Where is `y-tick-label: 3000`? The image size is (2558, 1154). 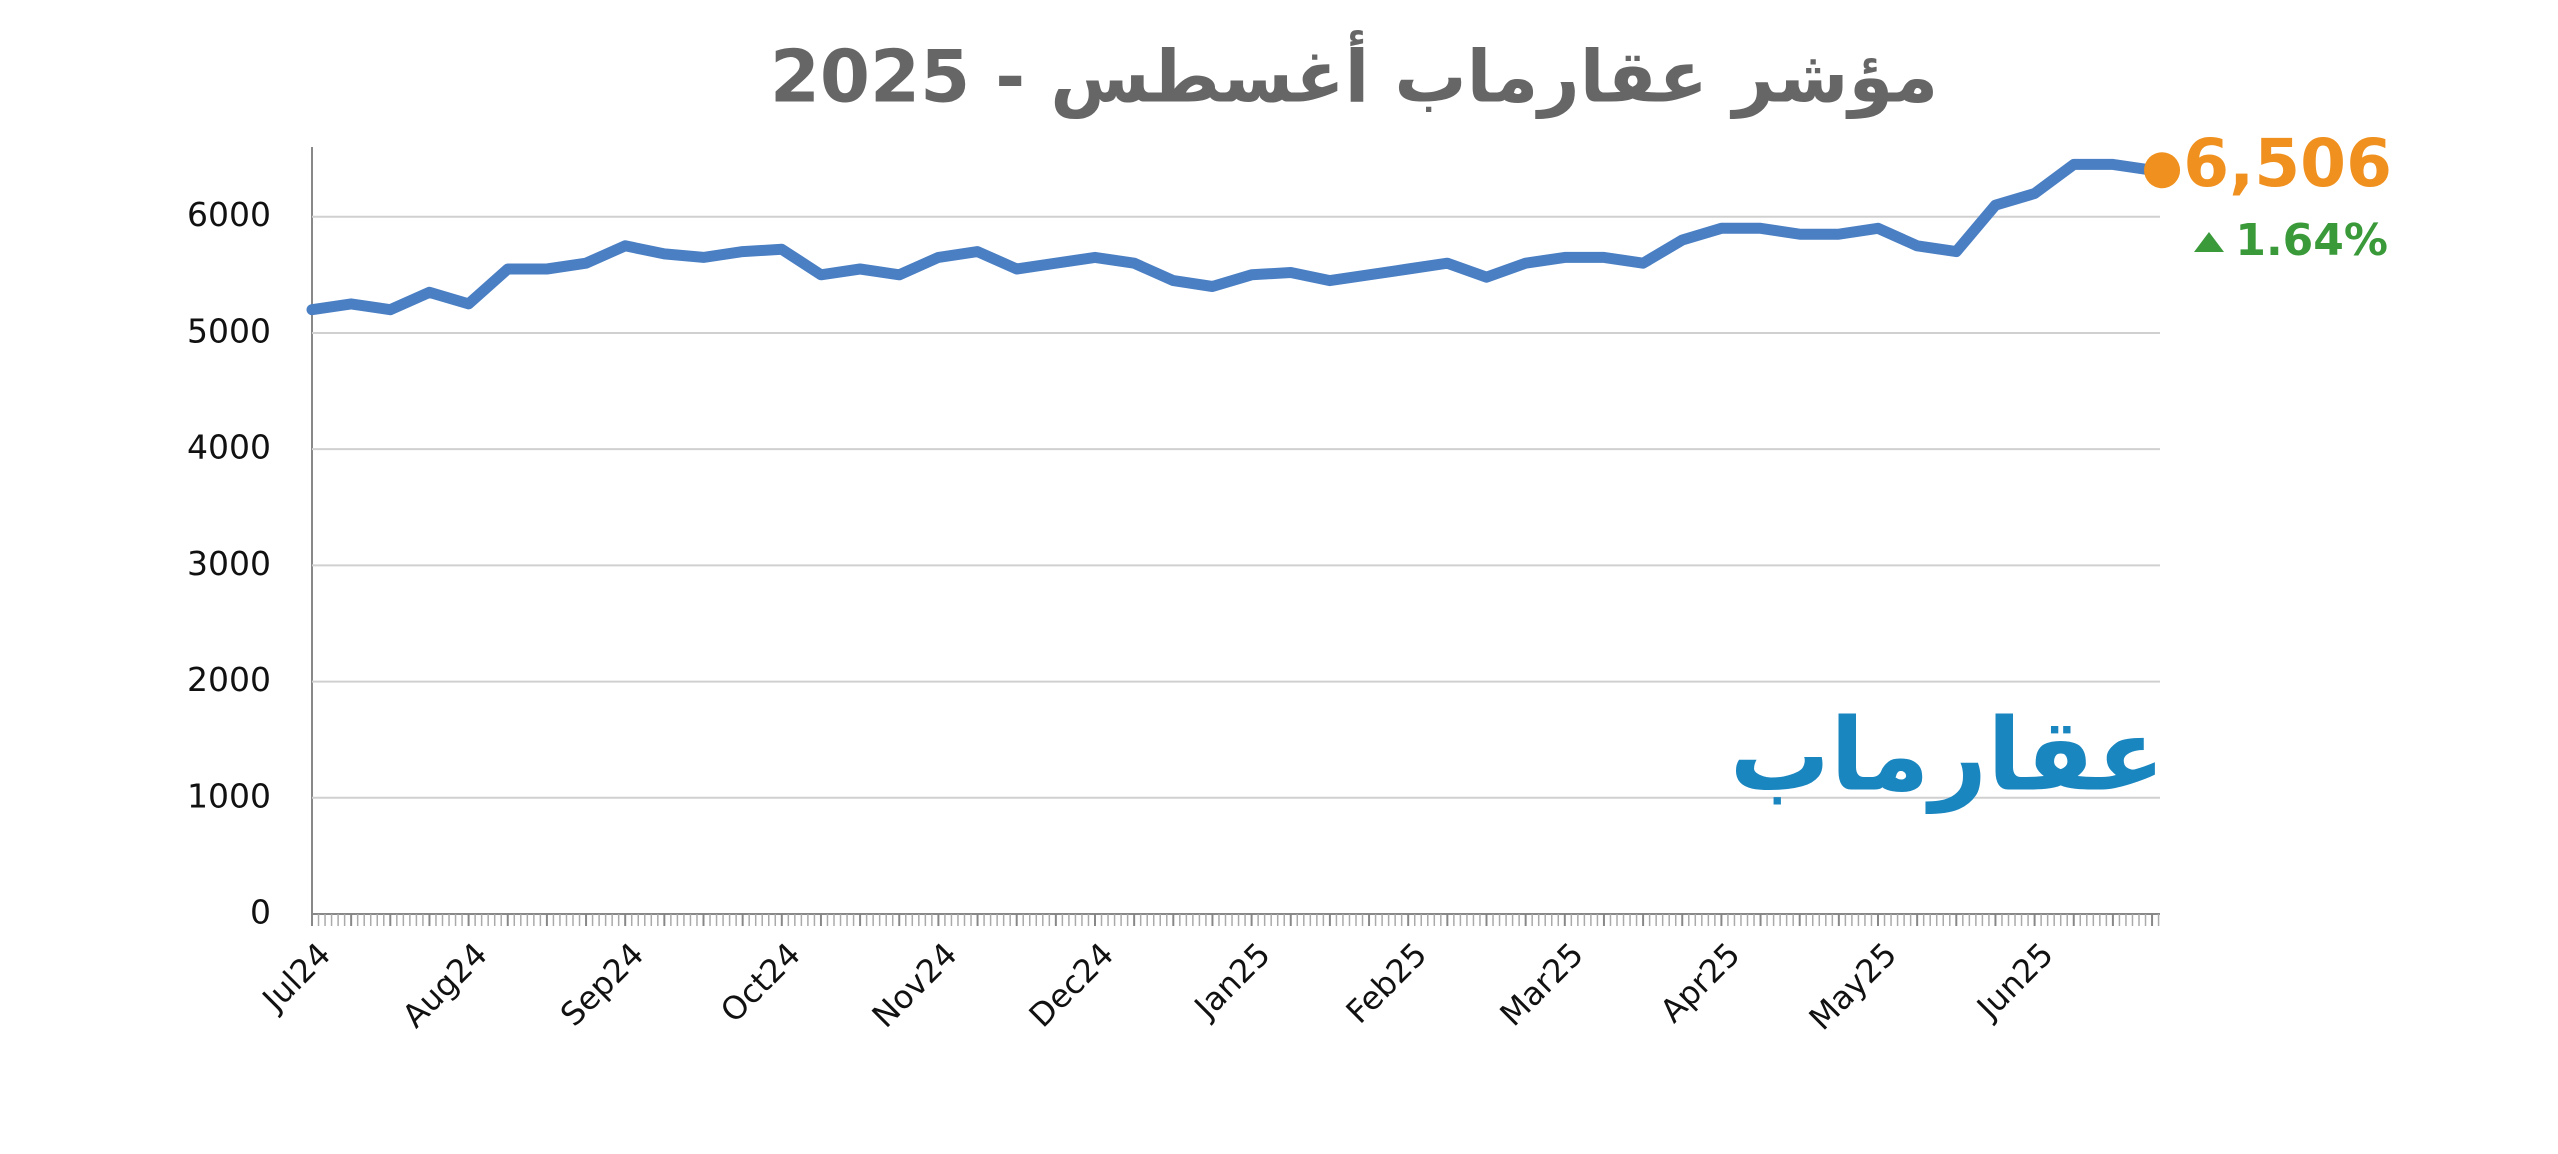 y-tick-label: 3000 is located at coordinates (229, 563).